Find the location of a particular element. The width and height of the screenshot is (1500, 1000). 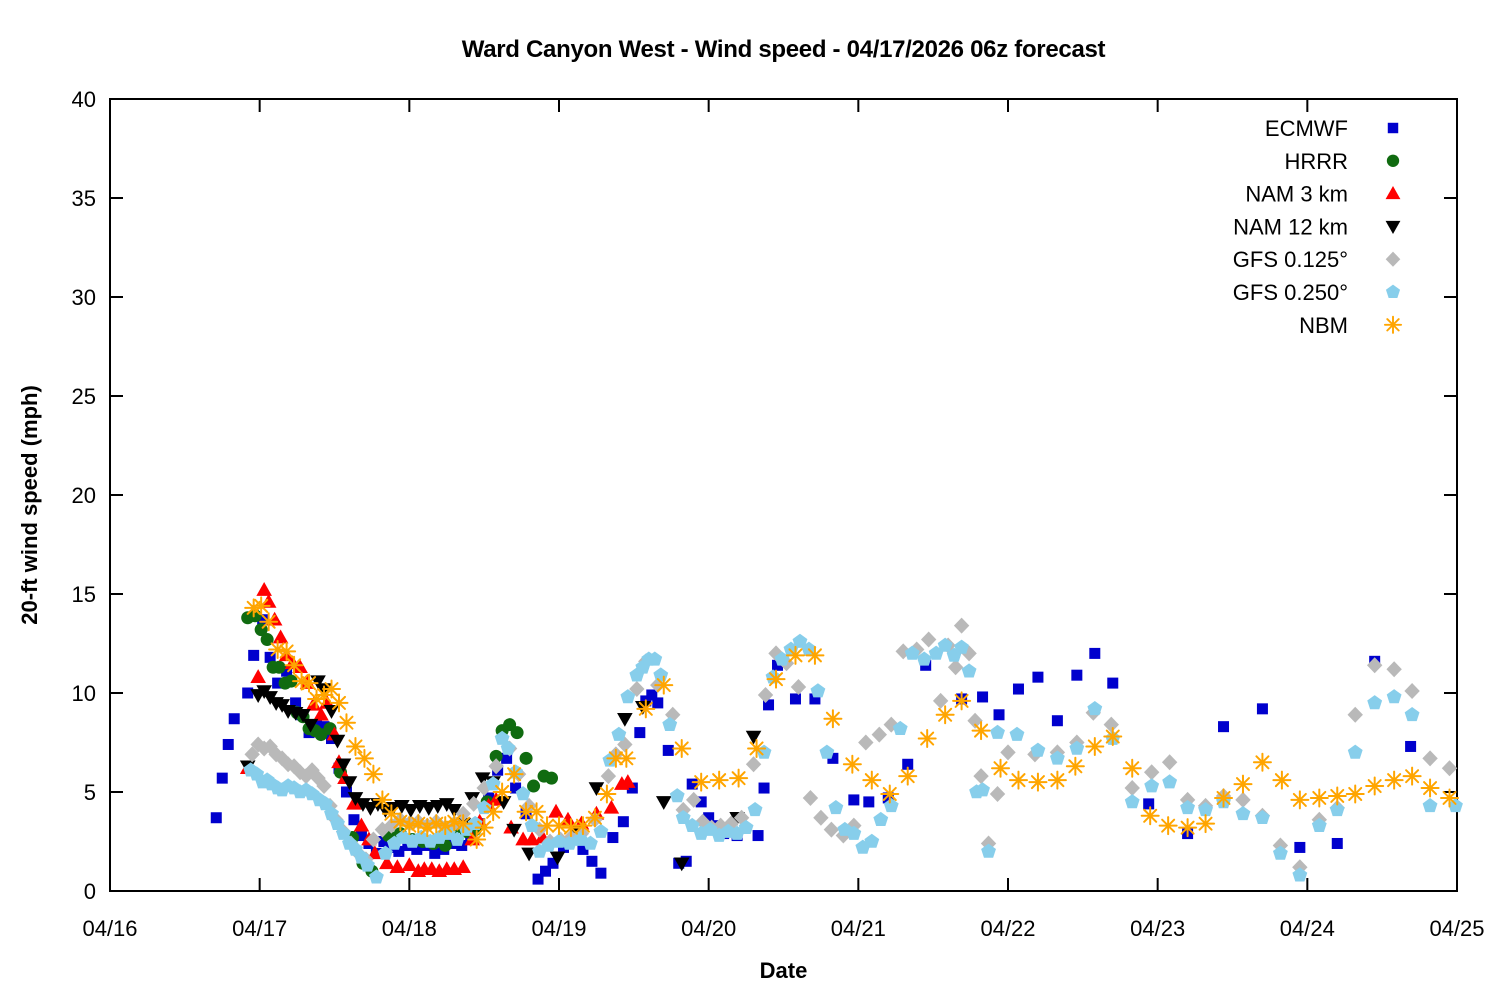

y-tick-label: 35 is located at coordinates (84, 198).